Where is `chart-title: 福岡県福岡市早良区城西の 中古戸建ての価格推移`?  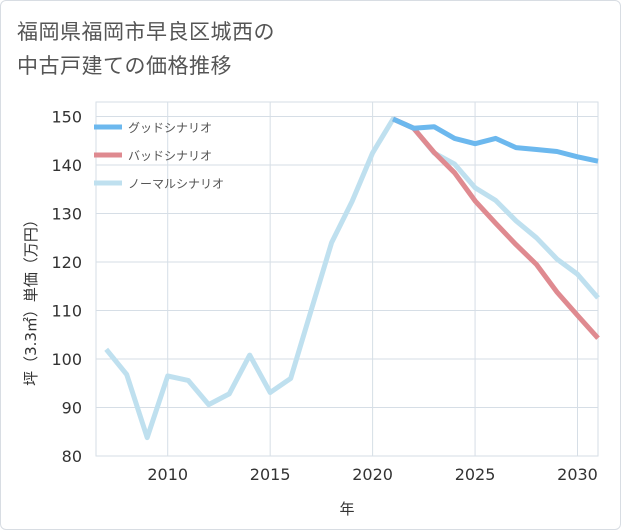
chart-title: 福岡県福岡市早良区城西の 中古戸建ての価格推移 is located at coordinates (146, 49).